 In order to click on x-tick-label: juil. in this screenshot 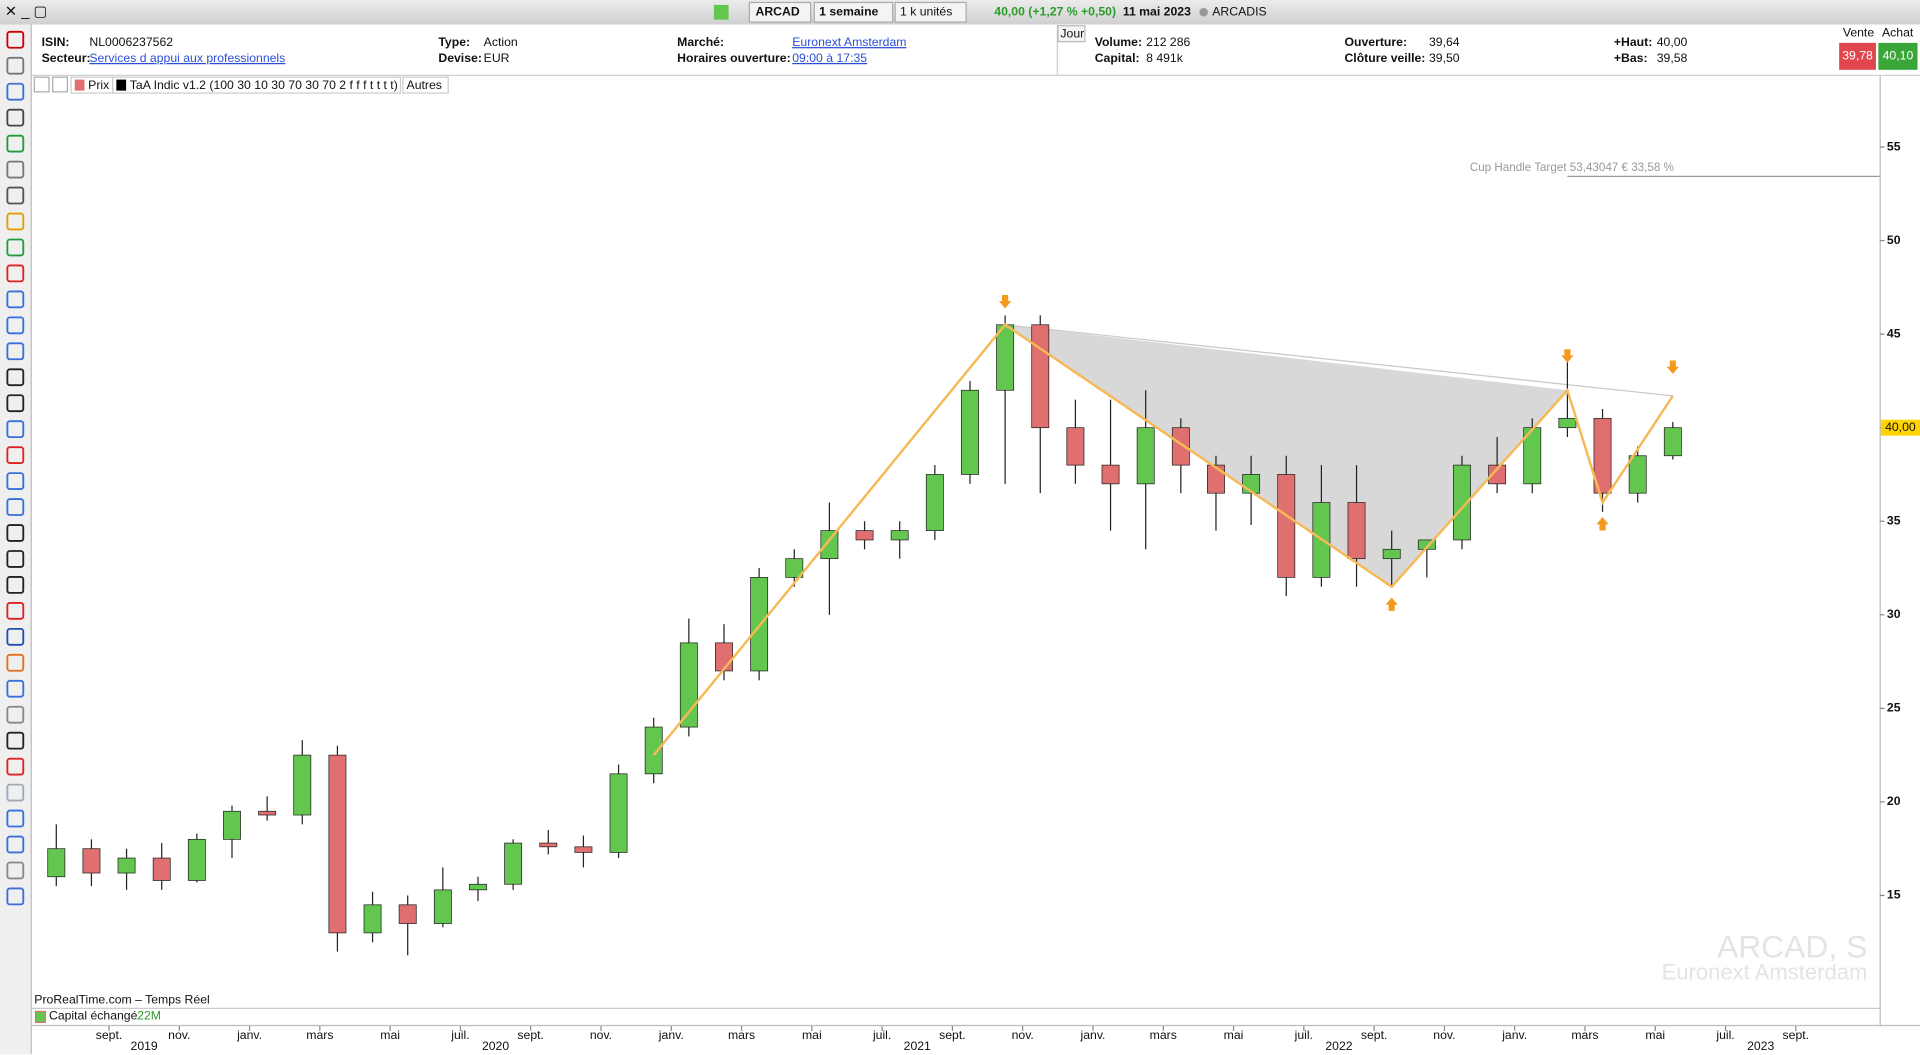, I will do `click(1724, 1035)`.